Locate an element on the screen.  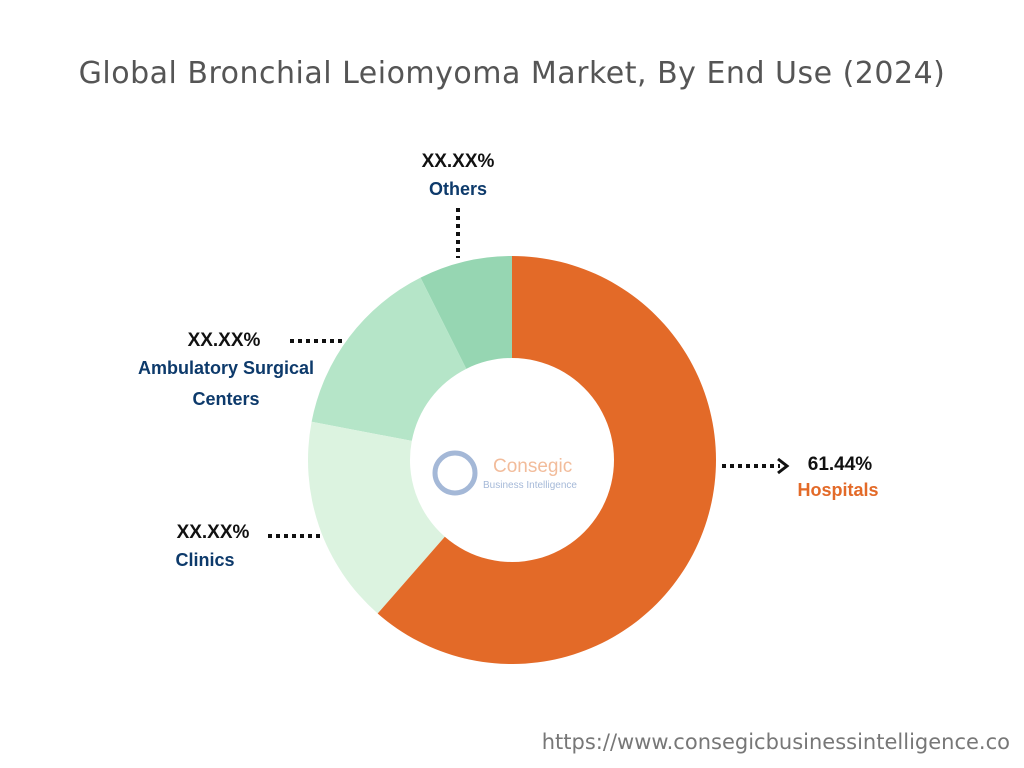
leader-arrow is located at coordinates (783, 466).